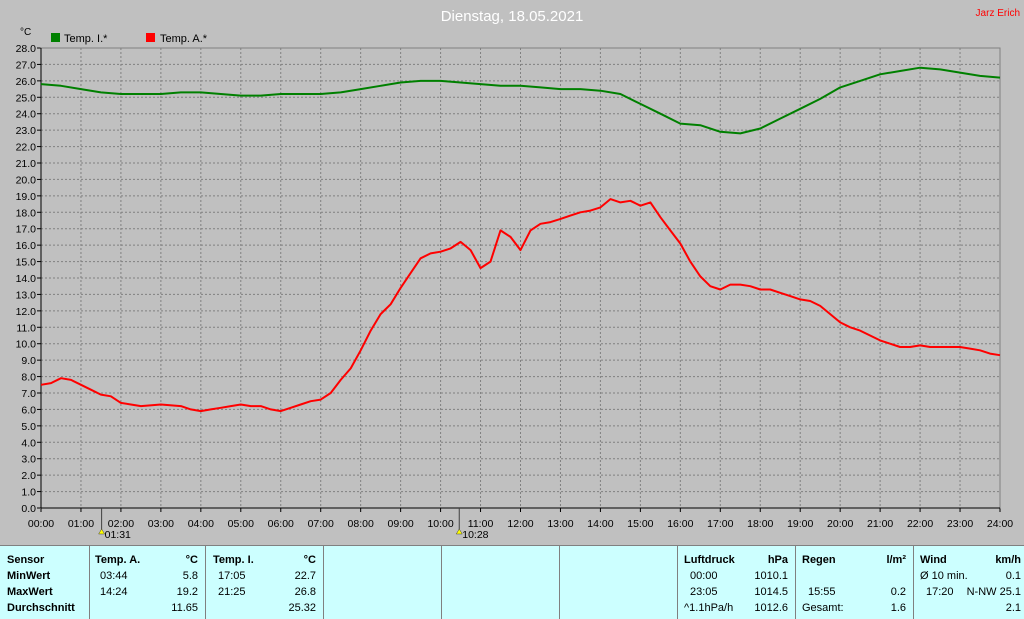 The image size is (1024, 619). Describe the element at coordinates (201, 524) in the screenshot. I see `x-tick-label: 04:00` at that location.